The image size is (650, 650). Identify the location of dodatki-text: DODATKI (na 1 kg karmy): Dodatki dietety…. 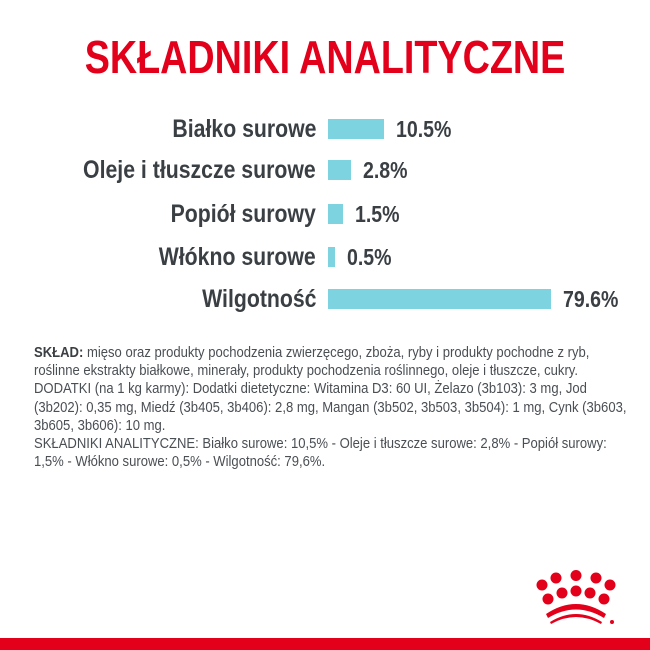
(330, 407).